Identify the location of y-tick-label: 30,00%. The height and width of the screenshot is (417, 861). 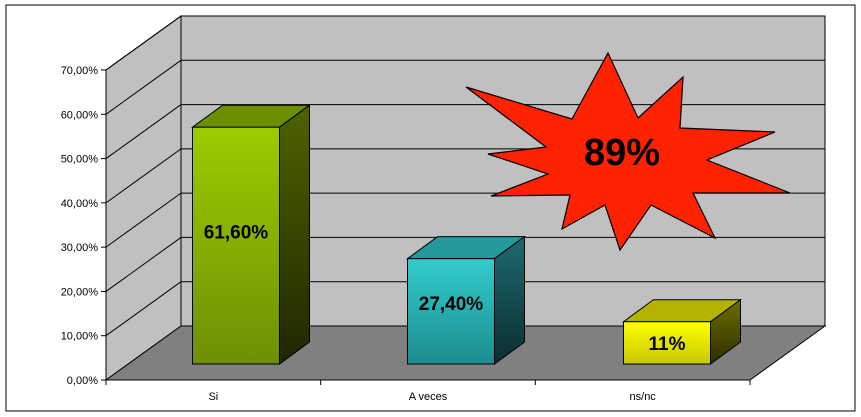
(80, 248).